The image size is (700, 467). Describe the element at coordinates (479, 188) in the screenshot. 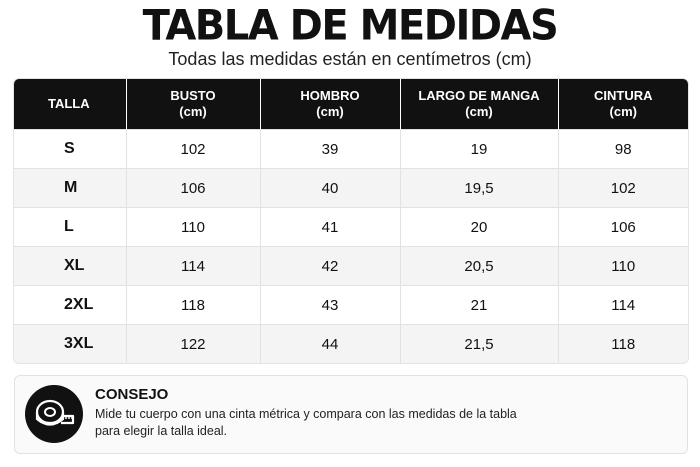

I see `sleeve-cell: 19,5` at that location.